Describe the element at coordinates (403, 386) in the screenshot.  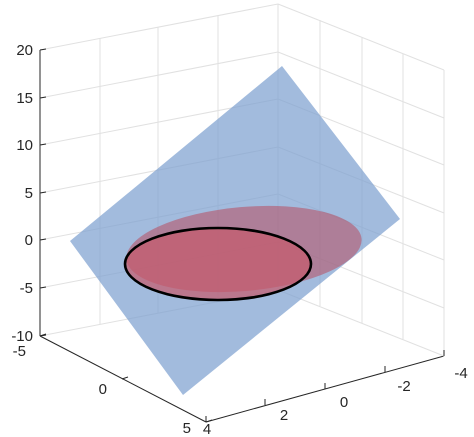
I see `x-tick-label: -2` at that location.